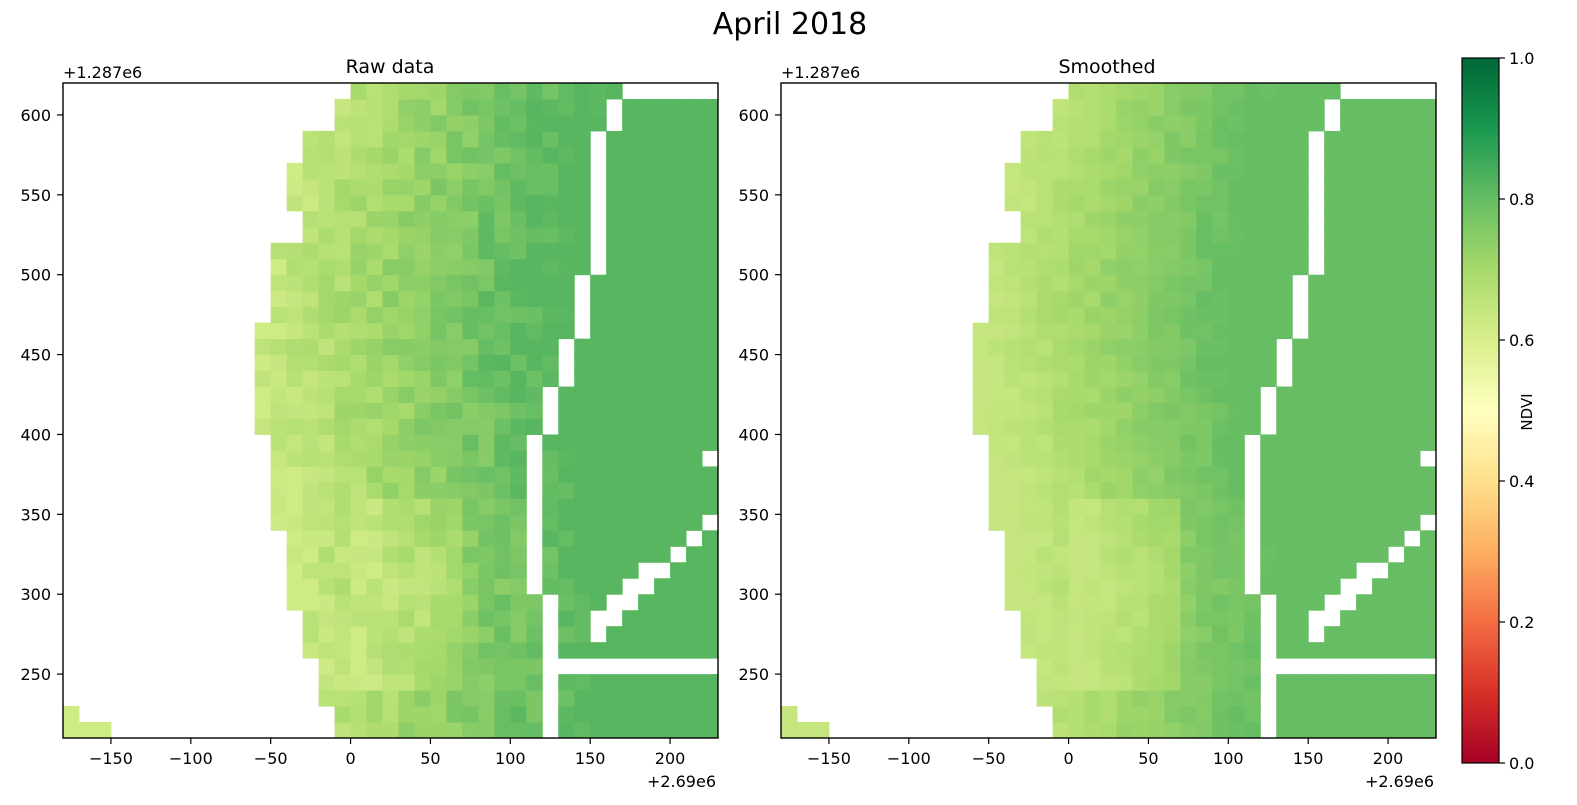 The width and height of the screenshot is (1577, 805). Describe the element at coordinates (1068, 758) in the screenshot. I see `x-tick-label: 0` at that location.